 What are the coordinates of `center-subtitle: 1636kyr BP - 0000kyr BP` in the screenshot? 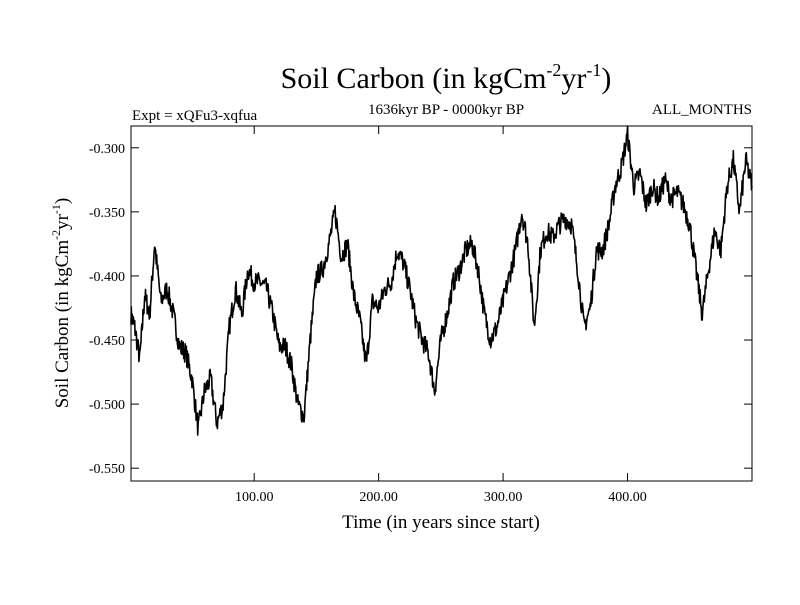 It's located at (446, 110).